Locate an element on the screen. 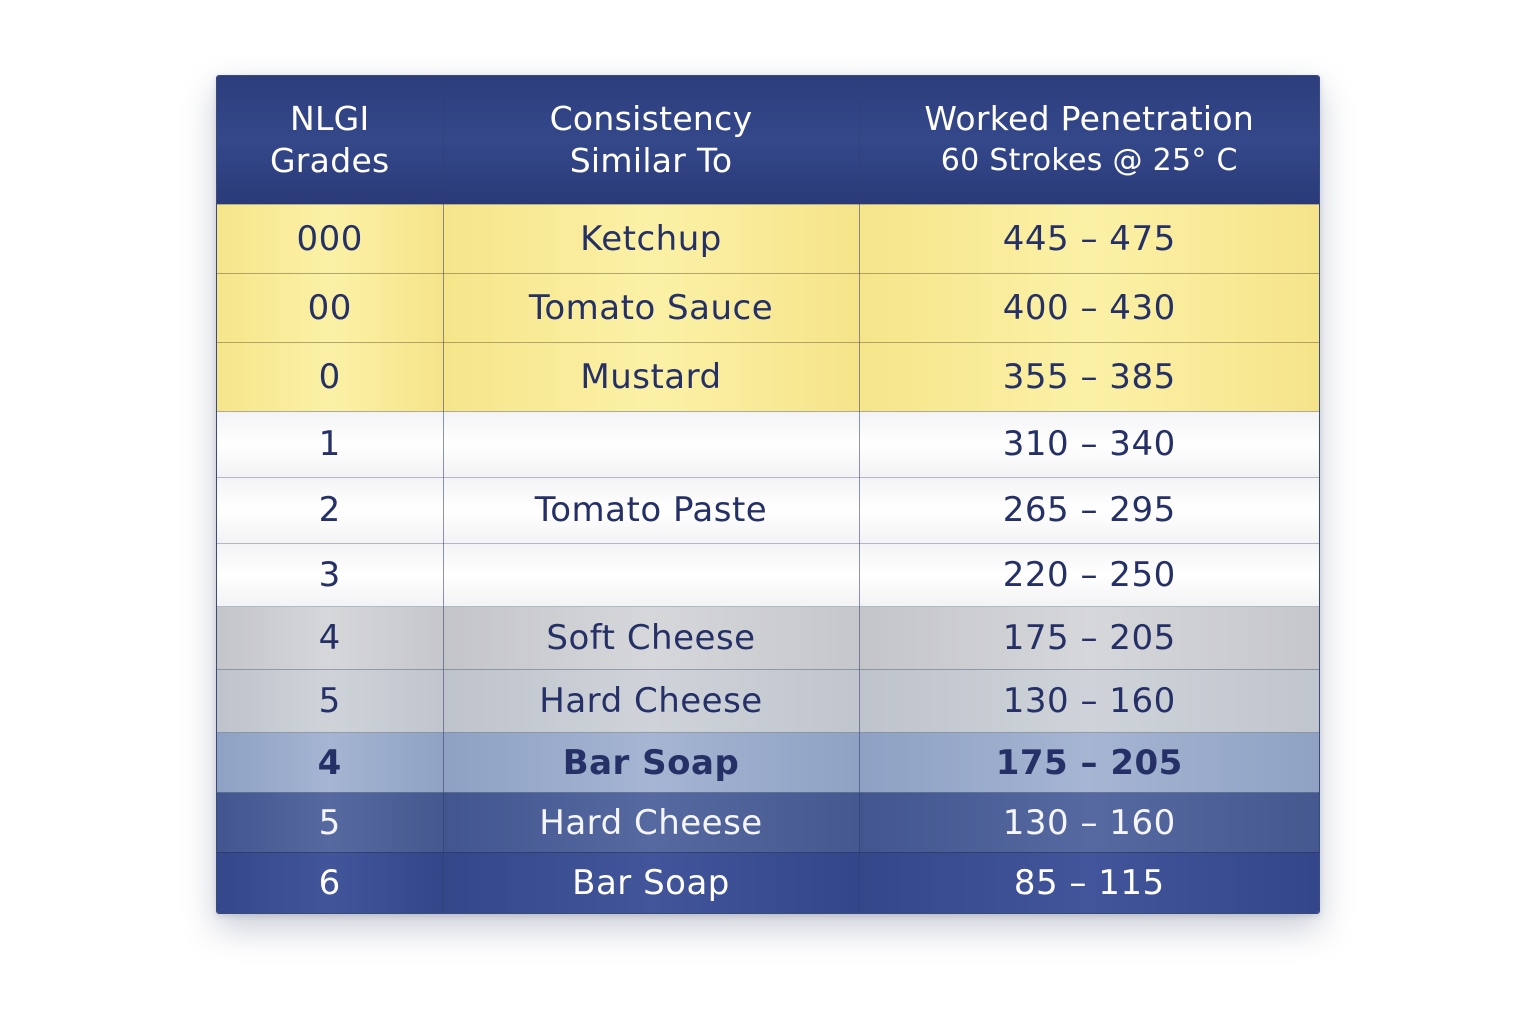  table-row: 4 Soft Cheese 175 – 205 is located at coordinates (768, 638).